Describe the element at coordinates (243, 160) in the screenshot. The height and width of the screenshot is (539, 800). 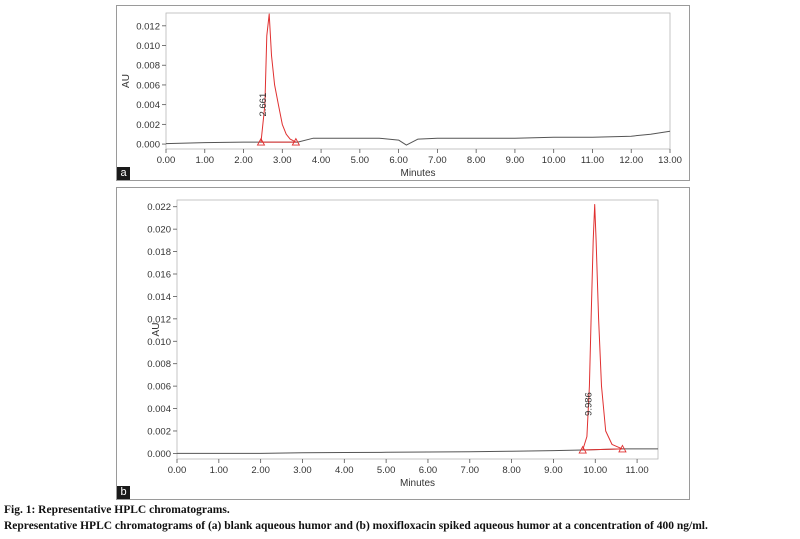
I see `chart-0-x-tick-label: 2.00` at that location.